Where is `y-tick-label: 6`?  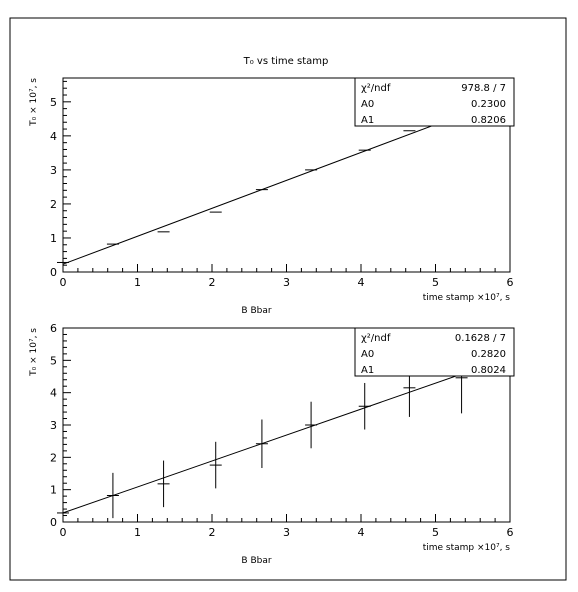 y-tick-label: 6 is located at coordinates (53, 328).